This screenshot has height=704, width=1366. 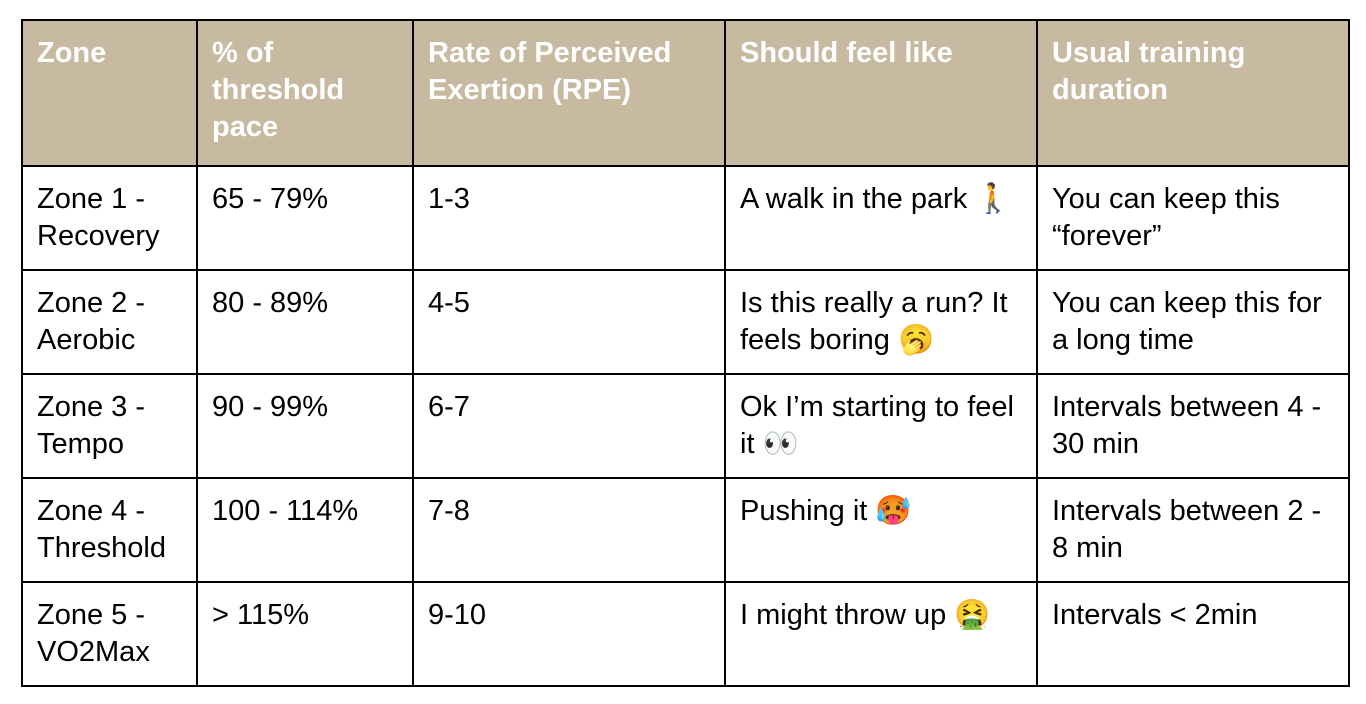 I want to click on table-cell: Zone 2 - Aerobic, so click(x=109, y=322).